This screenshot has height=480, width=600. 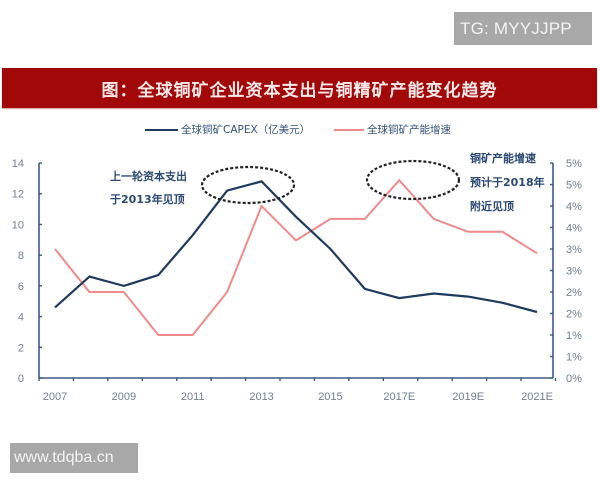 What do you see at coordinates (523, 28) in the screenshot?
I see `watermark-top: TG: MYYJJPP` at bounding box center [523, 28].